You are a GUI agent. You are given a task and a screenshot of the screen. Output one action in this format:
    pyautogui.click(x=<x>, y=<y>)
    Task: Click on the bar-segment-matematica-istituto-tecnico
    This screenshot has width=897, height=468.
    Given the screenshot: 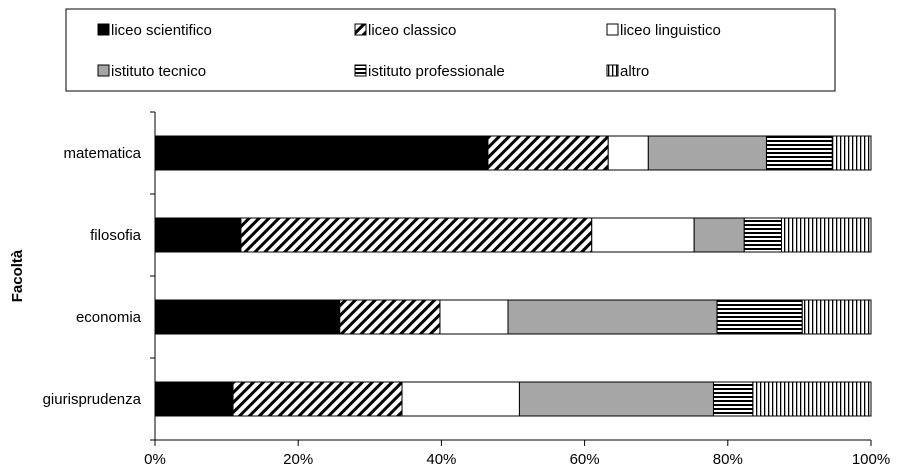 What is the action you would take?
    pyautogui.click(x=707, y=153)
    